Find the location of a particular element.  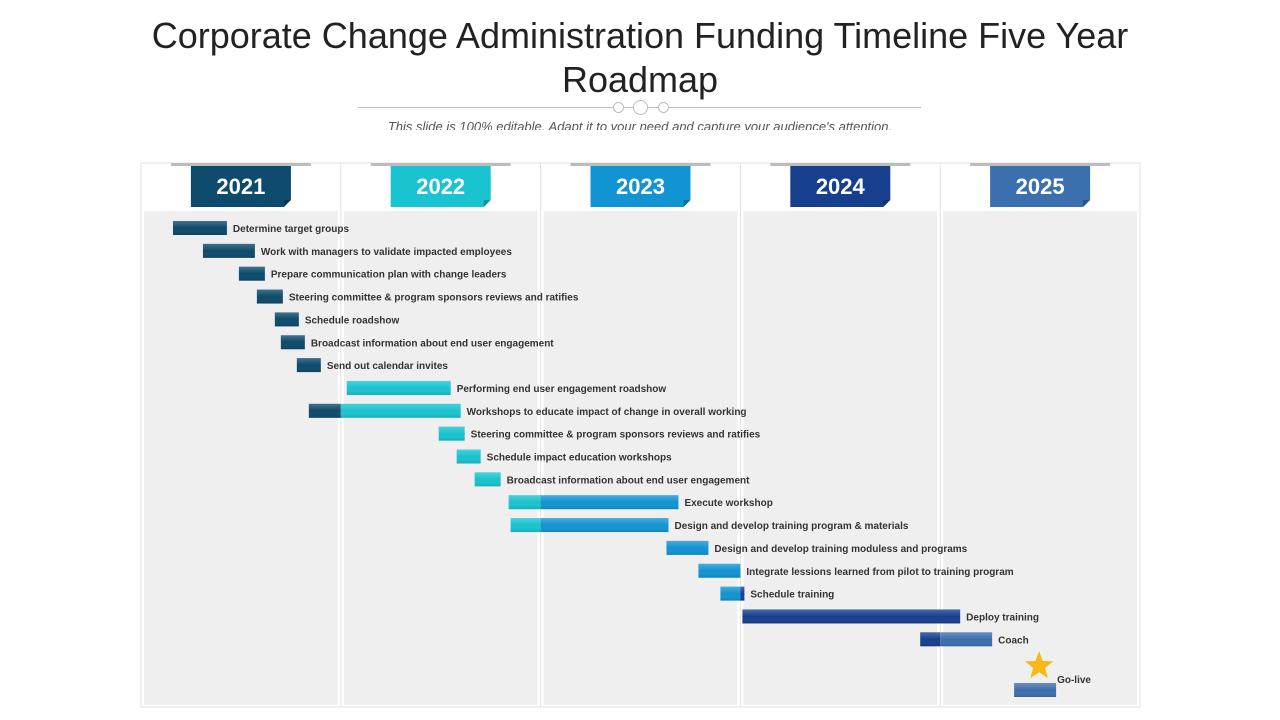

year-tab-fold-2021 is located at coordinates (287, 203).